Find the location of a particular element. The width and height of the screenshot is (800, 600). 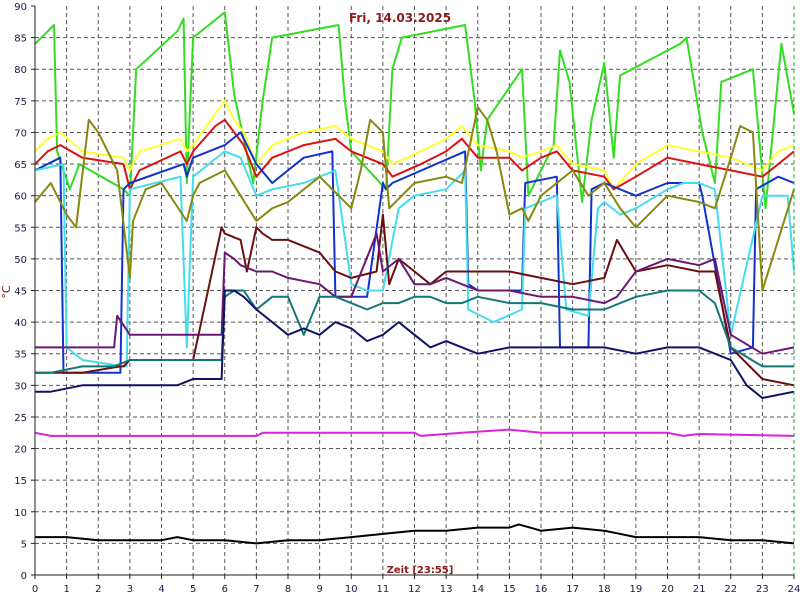

x-tick-label: 14 is located at coordinates (477, 589).